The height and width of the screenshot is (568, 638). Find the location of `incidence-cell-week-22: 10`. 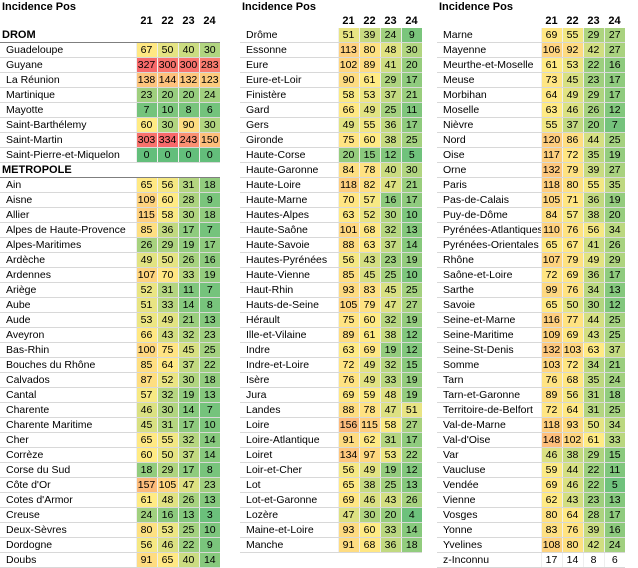

incidence-cell-week-22: 10 is located at coordinates (167, 110).